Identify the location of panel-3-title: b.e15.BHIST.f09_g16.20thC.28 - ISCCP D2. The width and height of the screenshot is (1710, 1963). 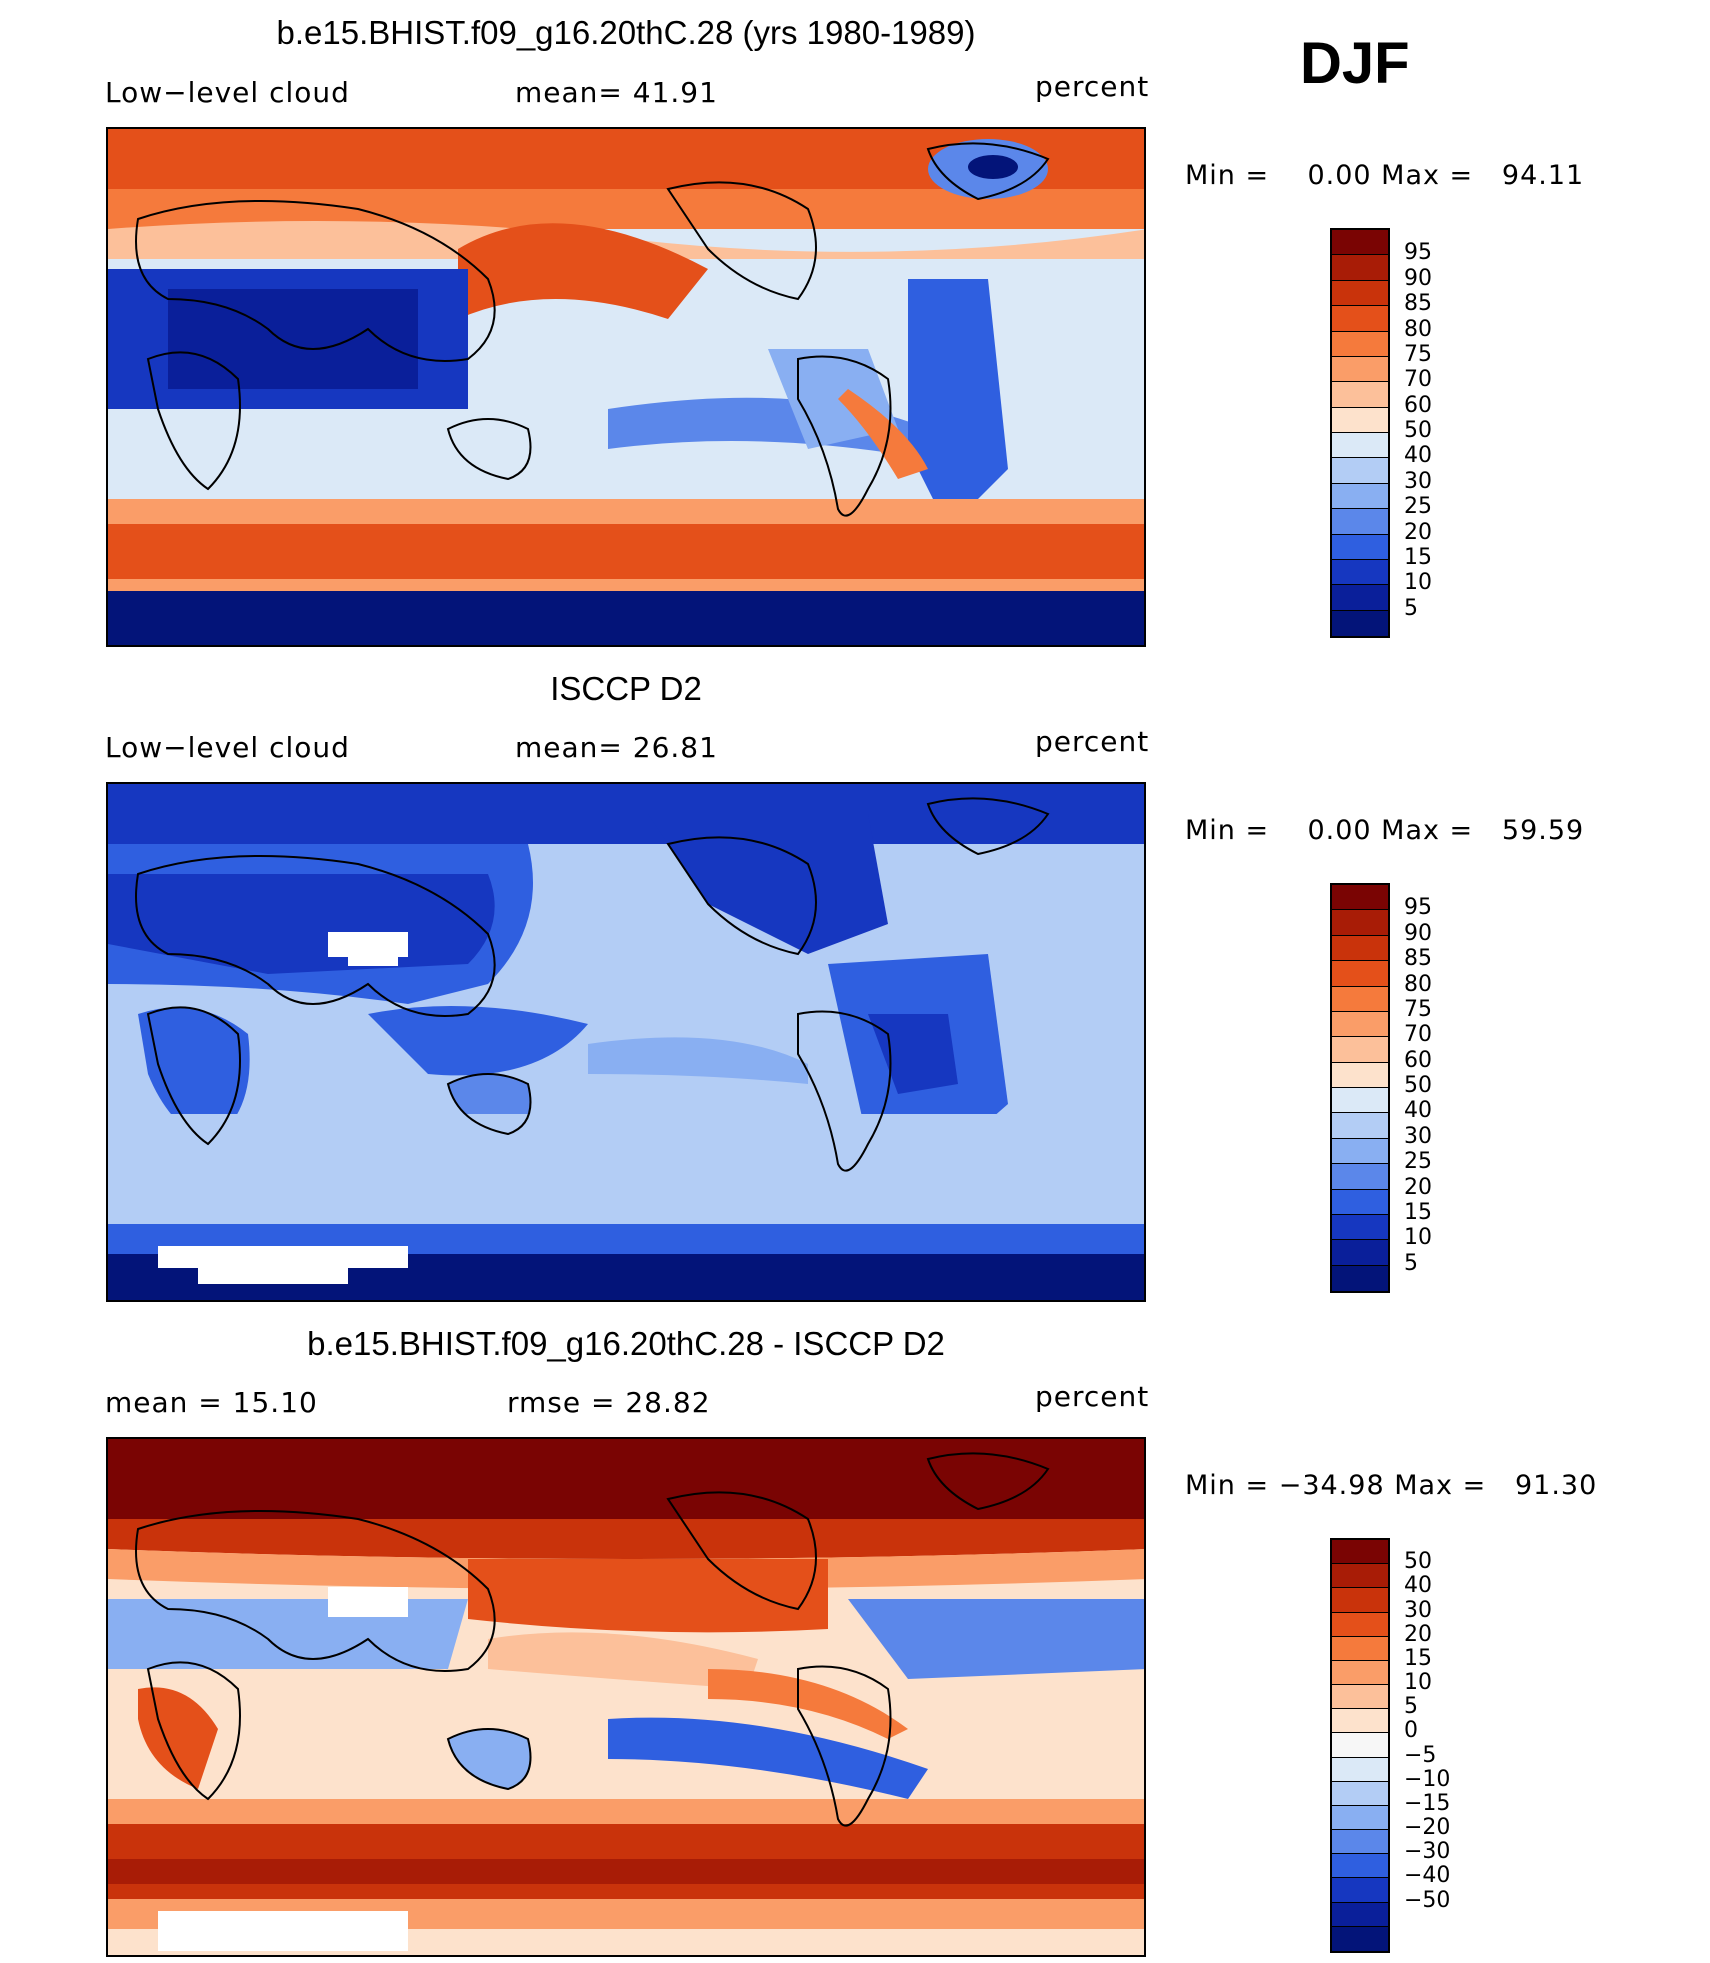
(626, 1343).